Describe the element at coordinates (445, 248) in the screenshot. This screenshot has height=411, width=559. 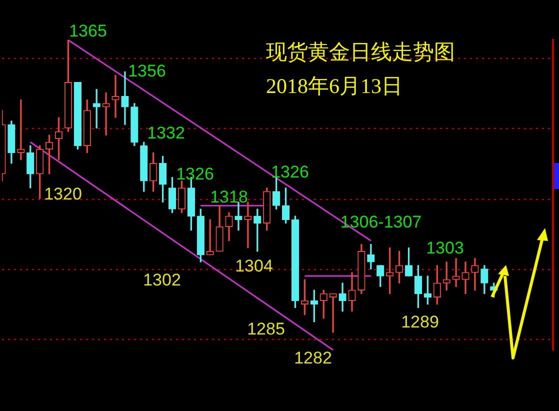
I see `annotation: 1303` at that location.